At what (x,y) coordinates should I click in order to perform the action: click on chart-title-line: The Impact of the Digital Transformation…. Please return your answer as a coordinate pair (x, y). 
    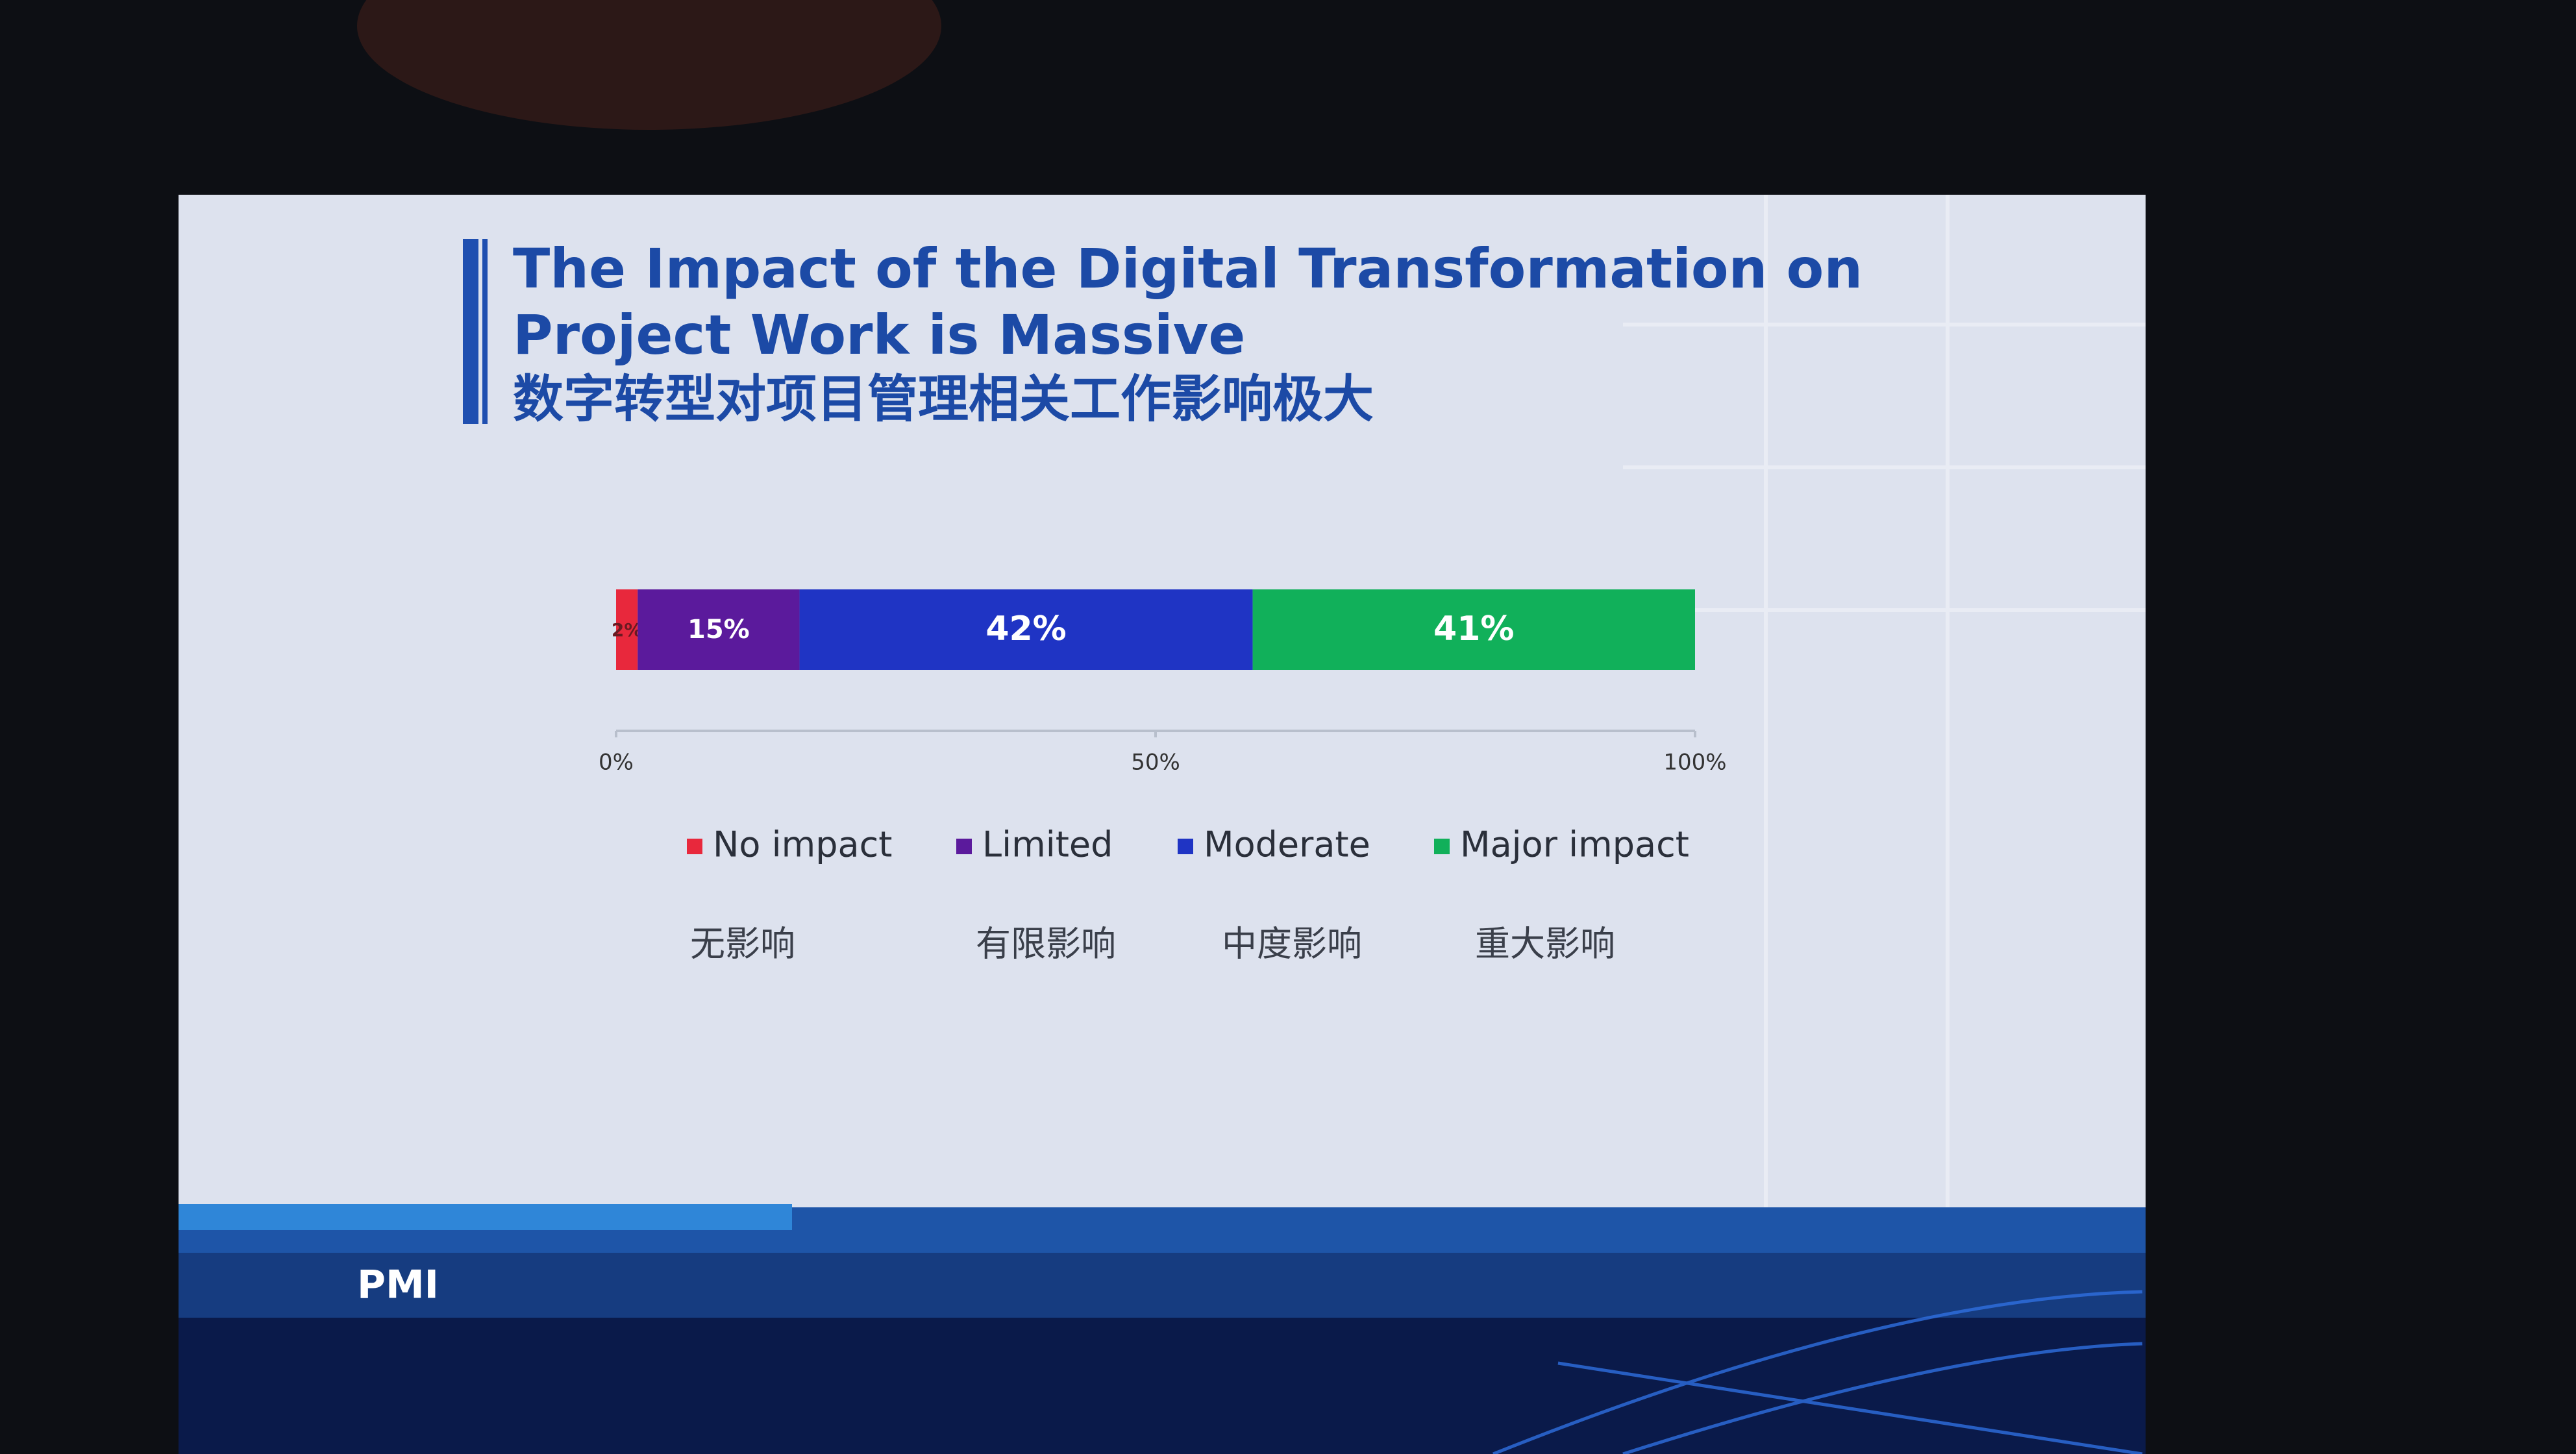
    Looking at the image, I should click on (1188, 269).